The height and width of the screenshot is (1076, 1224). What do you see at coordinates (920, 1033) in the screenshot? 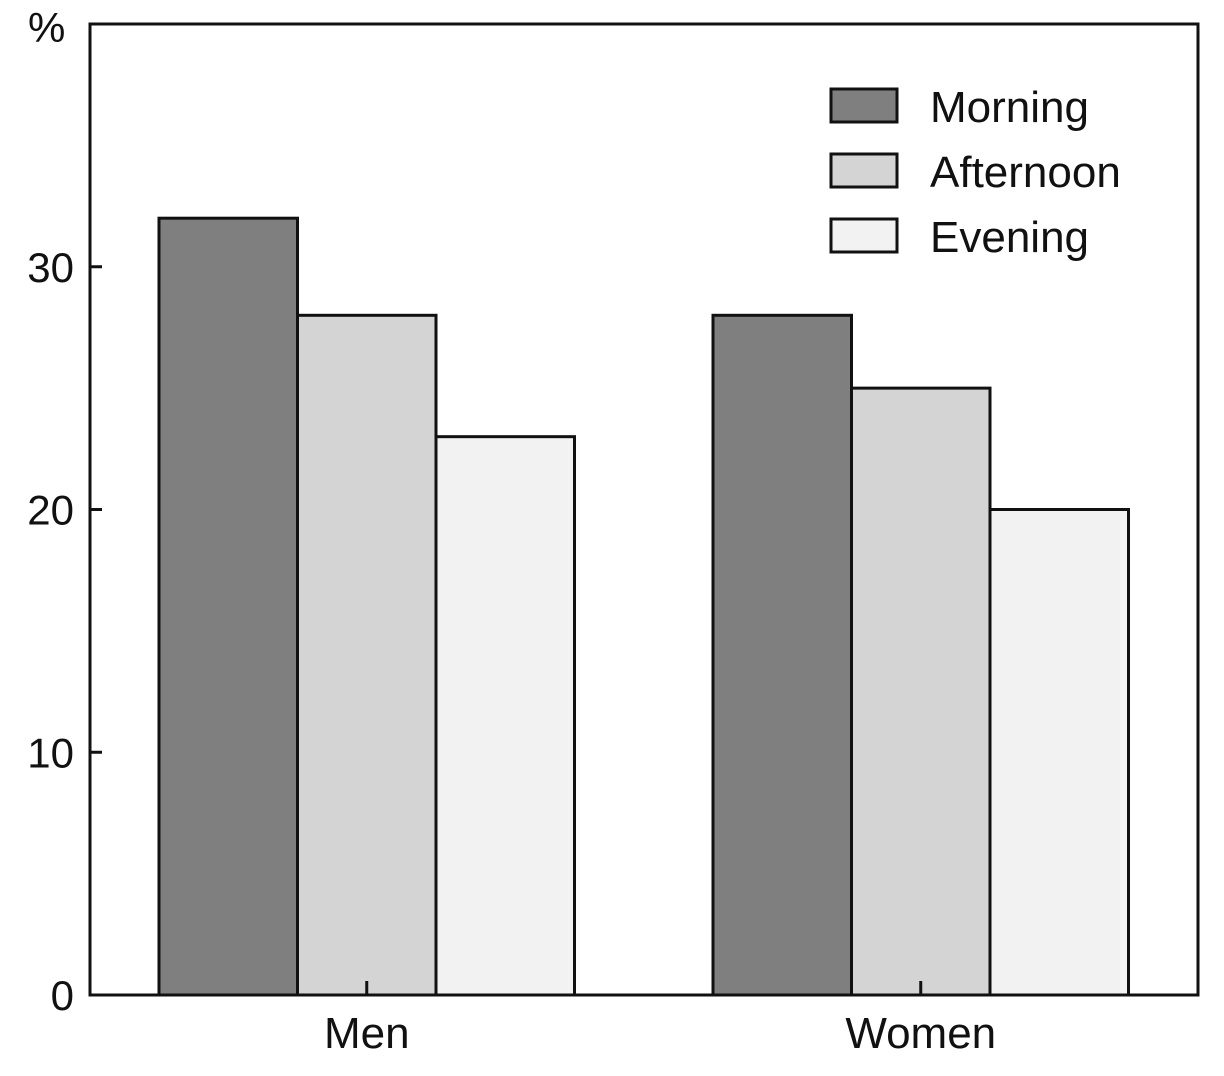
I see `x-category-label: Women` at bounding box center [920, 1033].